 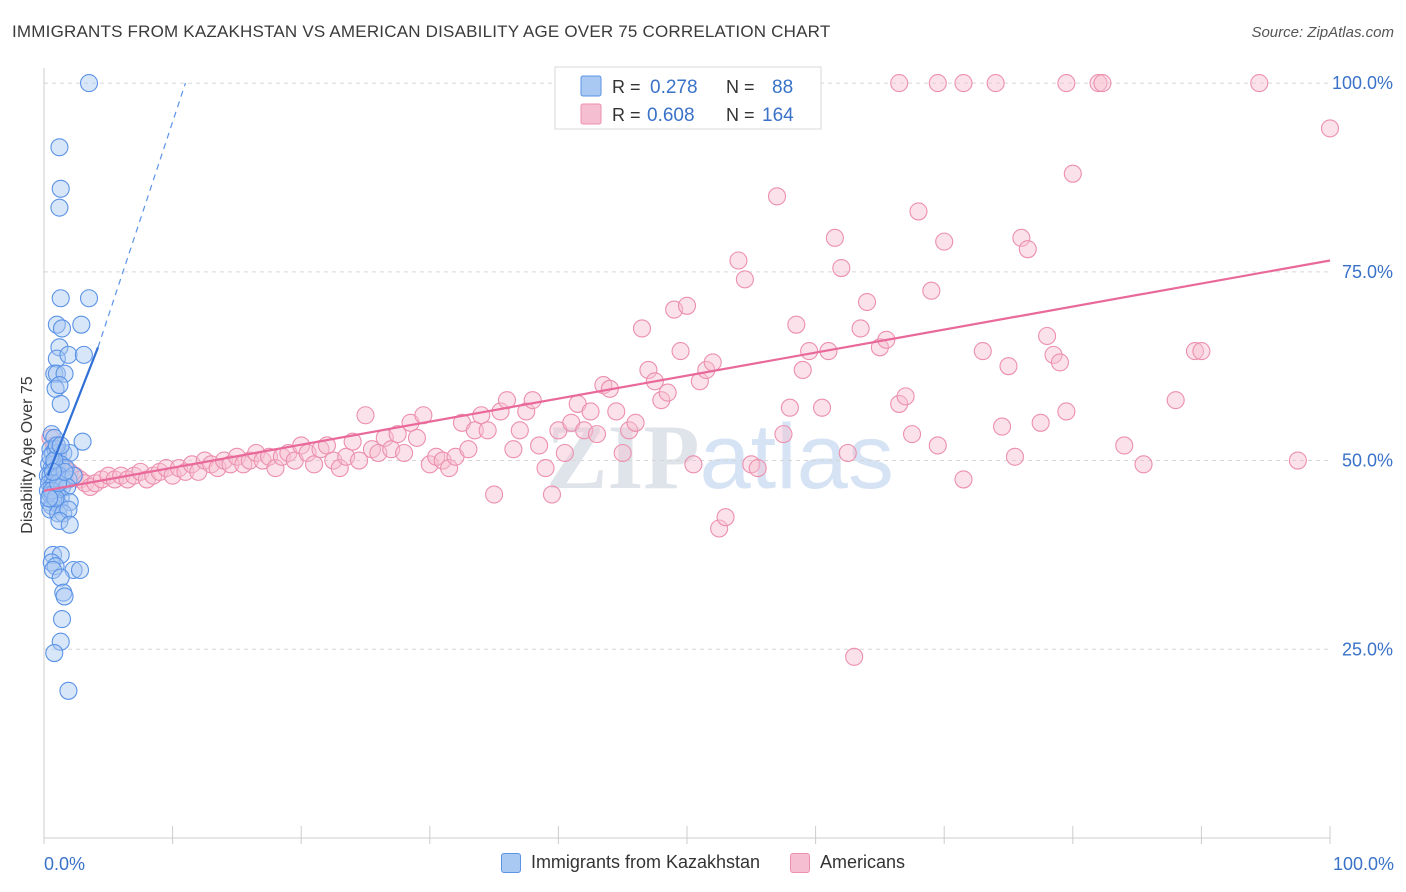 I want to click on legend-r-label-pink: R =, so click(x=626, y=115).